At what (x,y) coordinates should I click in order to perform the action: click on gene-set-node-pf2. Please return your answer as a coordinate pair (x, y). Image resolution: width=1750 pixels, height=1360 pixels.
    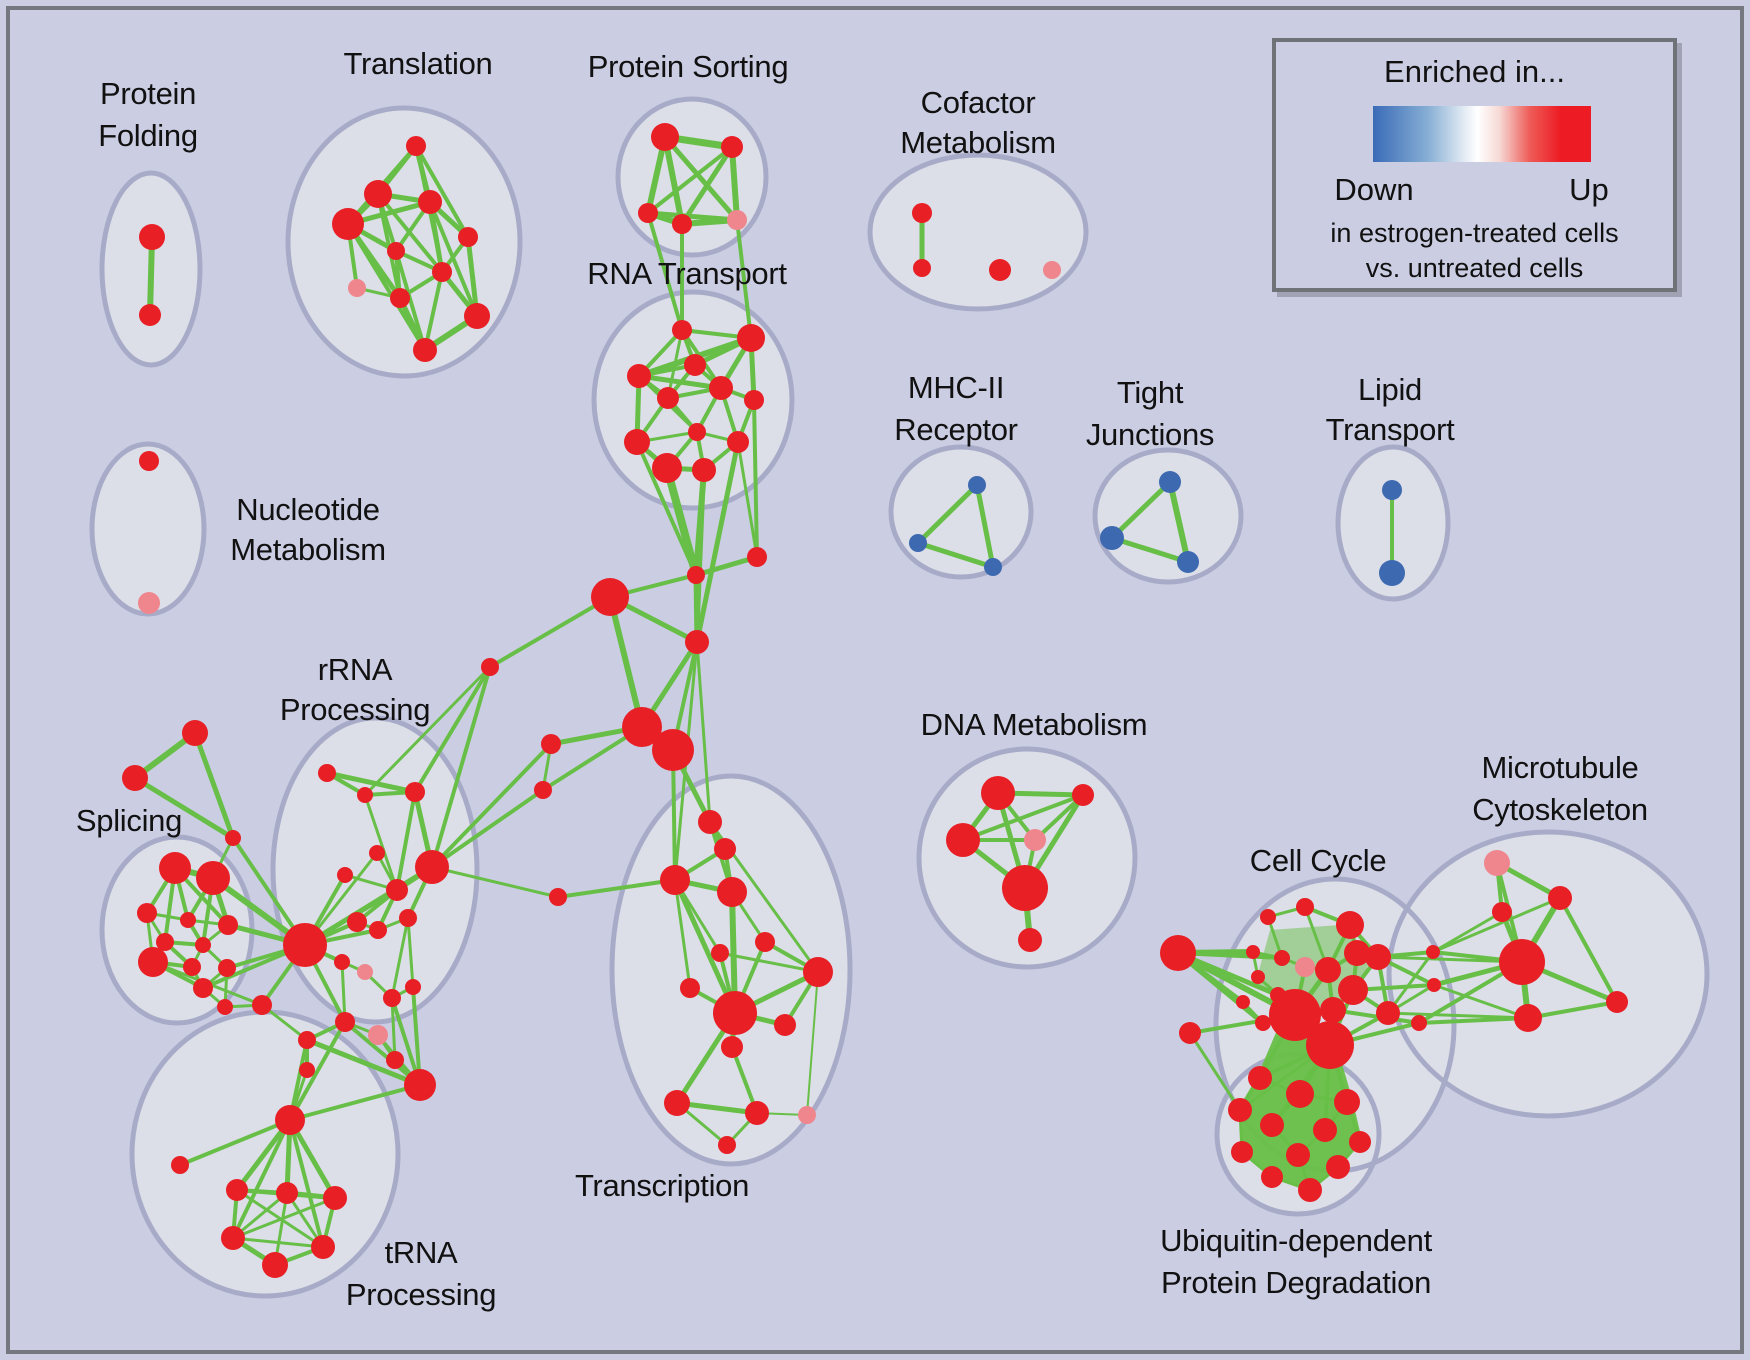
    Looking at the image, I should click on (150, 315).